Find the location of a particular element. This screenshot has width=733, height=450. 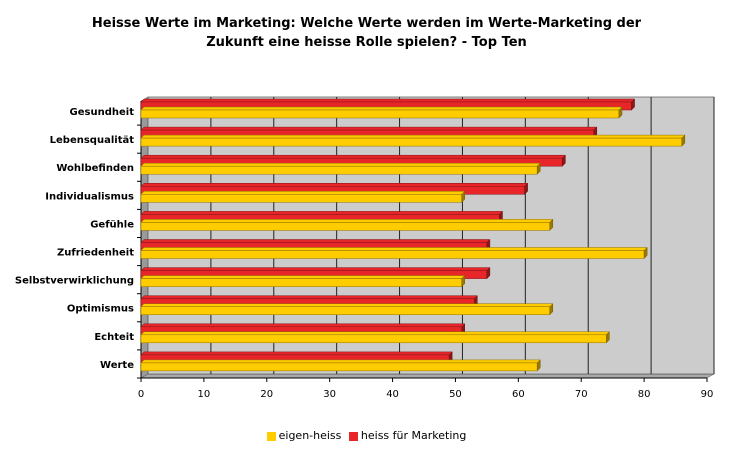

legend-item-eigen-heiss: eigen-heiss is located at coordinates (304, 436).